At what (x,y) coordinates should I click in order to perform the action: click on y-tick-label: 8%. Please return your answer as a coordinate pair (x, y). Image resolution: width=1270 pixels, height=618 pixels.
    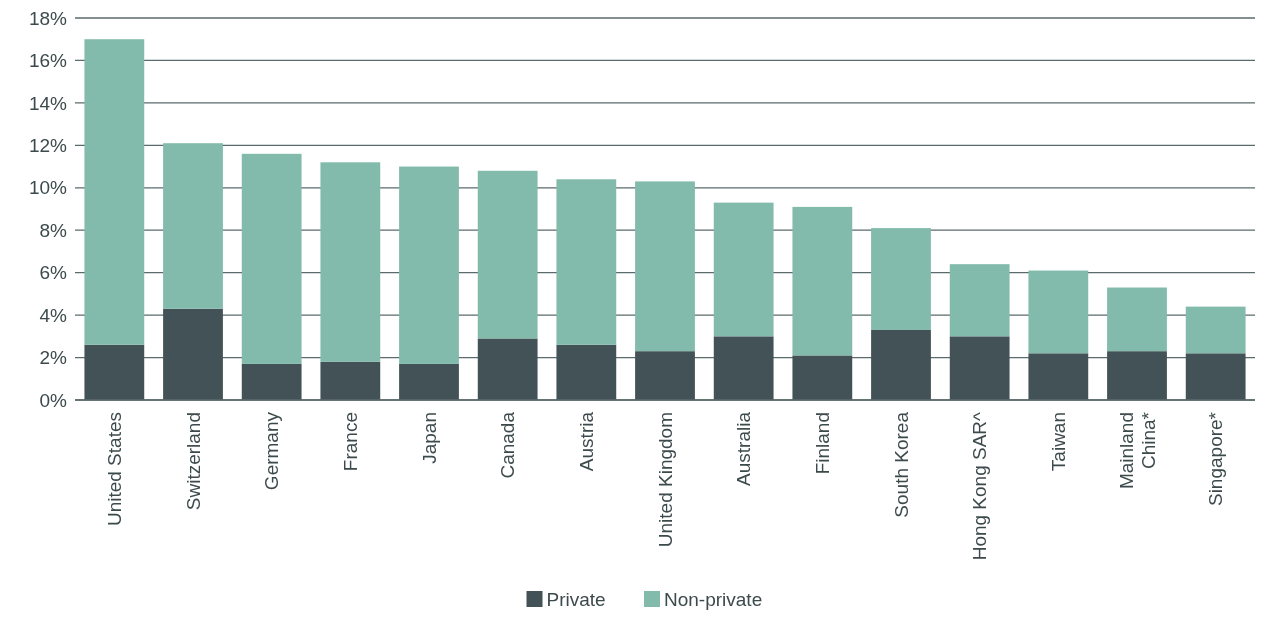
    Looking at the image, I should click on (53, 230).